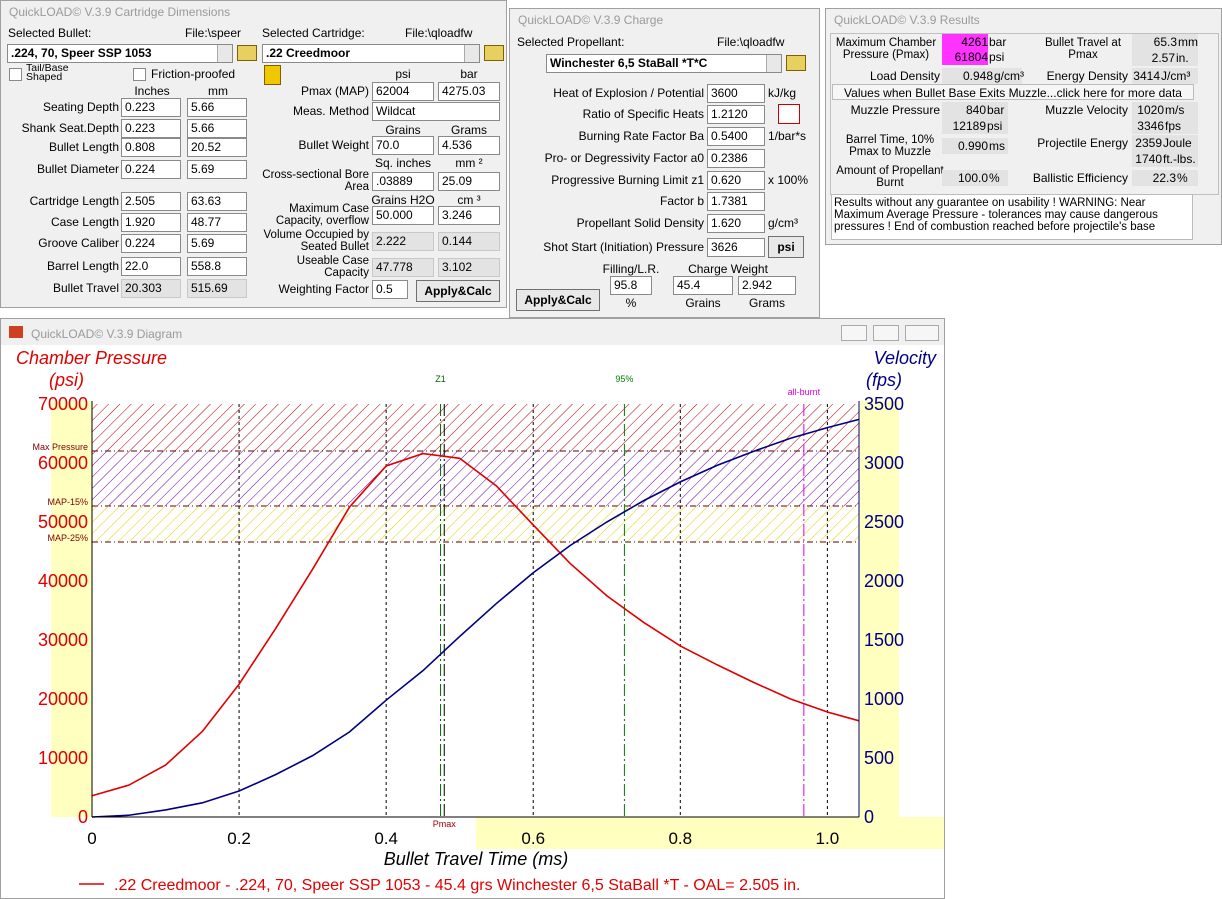 The image size is (1222, 899). Describe the element at coordinates (1179, 159) in the screenshot. I see `label: ft.-lbs.` at that location.